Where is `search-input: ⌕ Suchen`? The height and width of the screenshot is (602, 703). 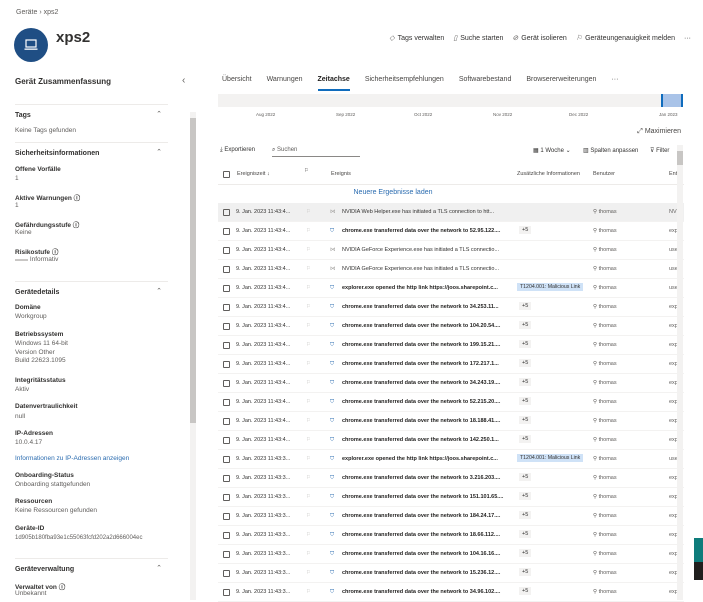
search-input: ⌕ Suchen is located at coordinates (316, 152).